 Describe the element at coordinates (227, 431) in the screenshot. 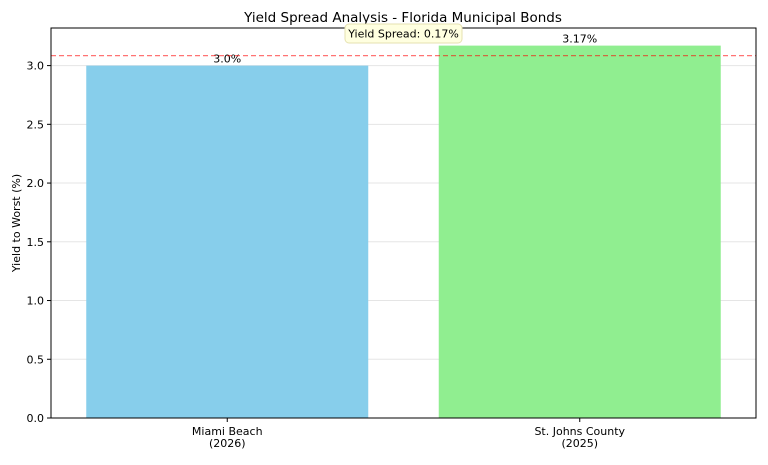

I see `x-tick-label: Miami Beach` at that location.